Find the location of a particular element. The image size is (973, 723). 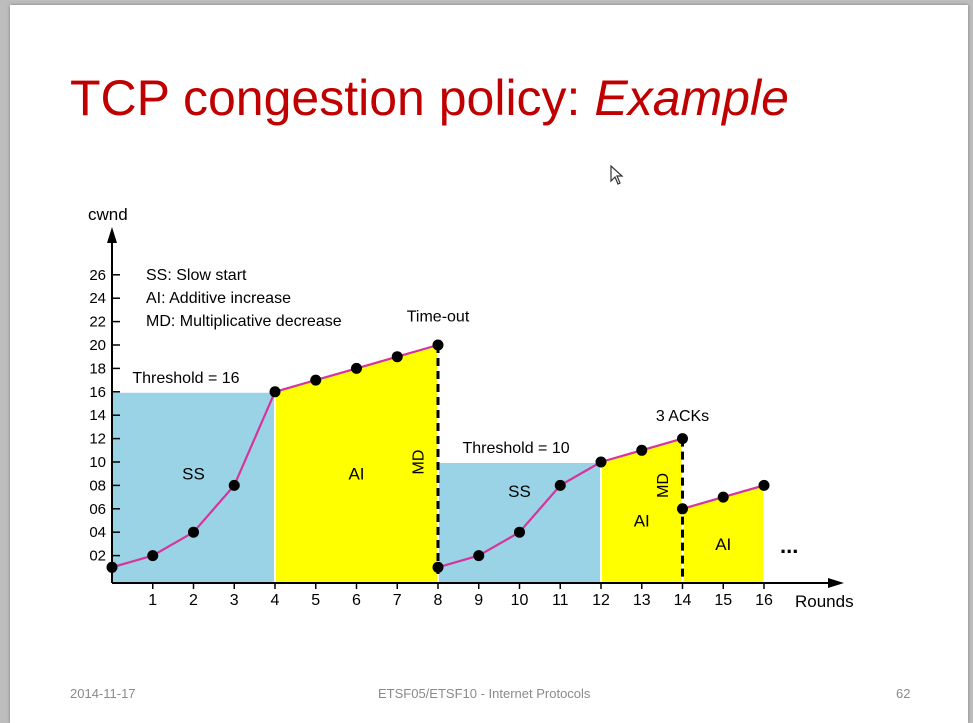

title-main-text: TCP congestion policy: is located at coordinates (332, 98).